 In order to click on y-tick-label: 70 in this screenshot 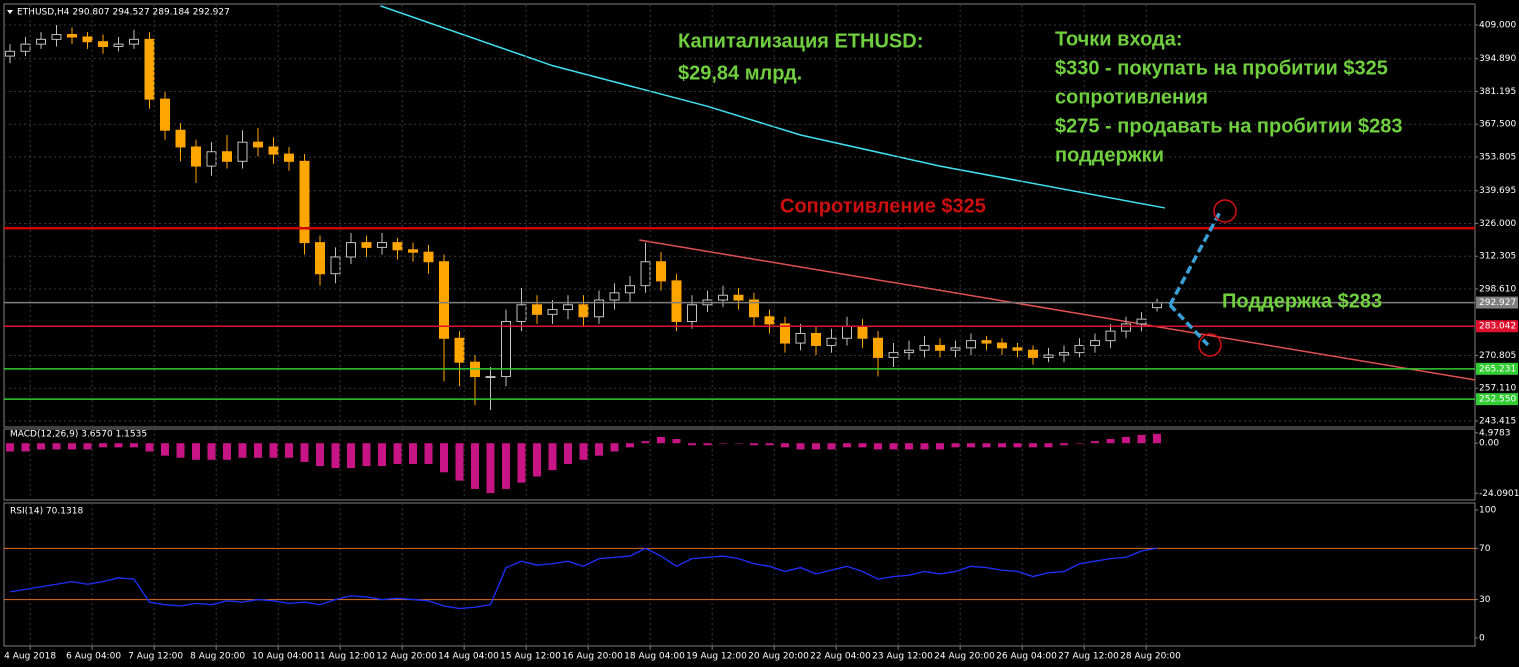, I will do `click(1485, 549)`.